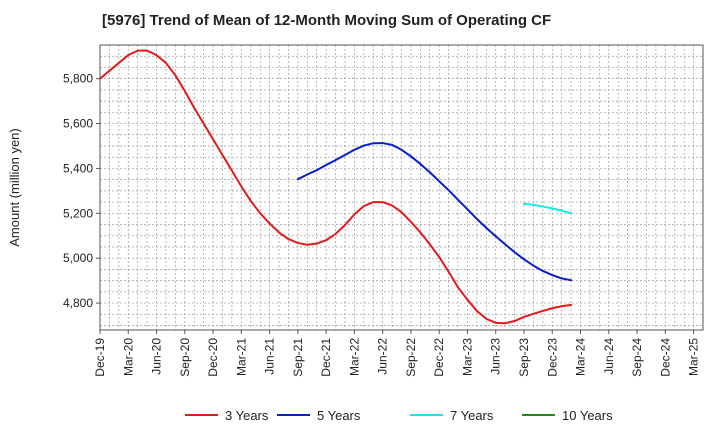 The height and width of the screenshot is (440, 720). Describe the element at coordinates (467, 357) in the screenshot. I see `x-tick-label: Mar-23` at that location.